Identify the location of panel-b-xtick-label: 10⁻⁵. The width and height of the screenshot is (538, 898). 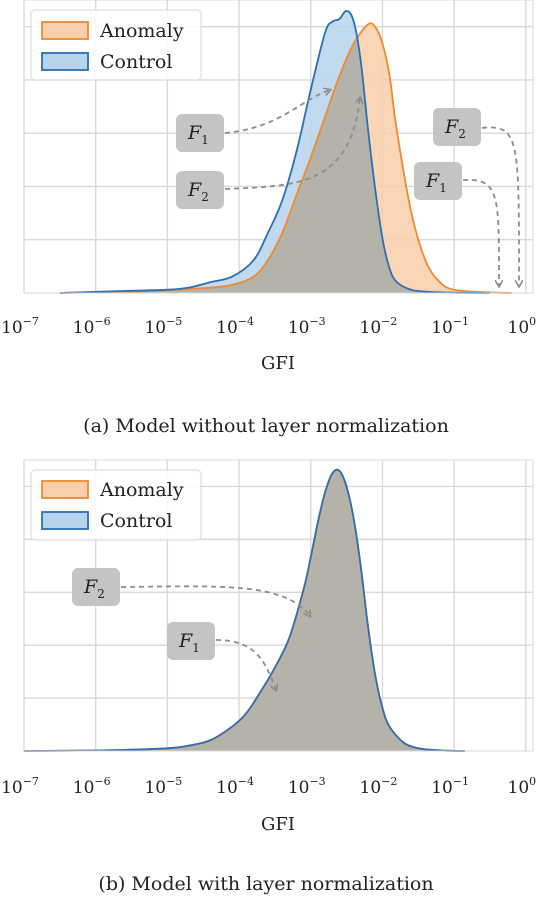
(163, 786).